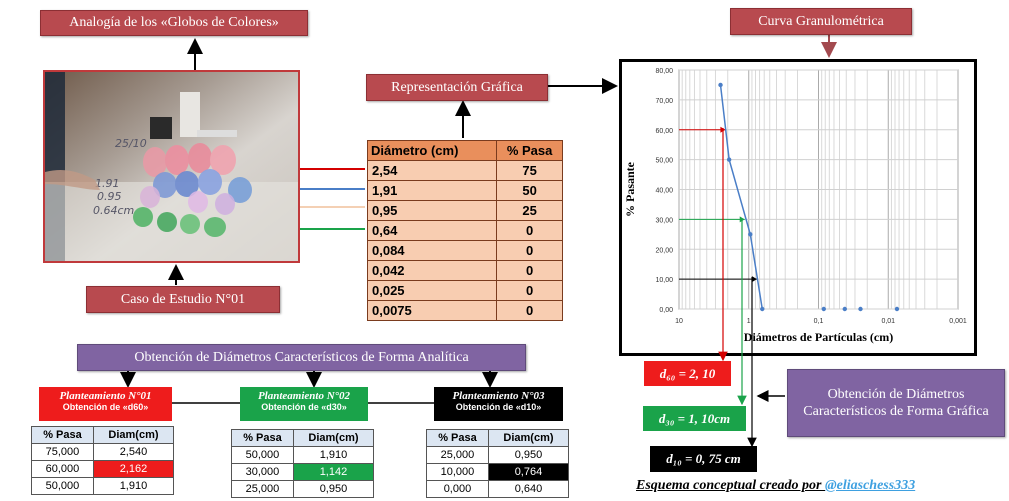 The height and width of the screenshot is (501, 1009). Describe the element at coordinates (189, 160) in the screenshot. I see `pink-balloons` at that location.